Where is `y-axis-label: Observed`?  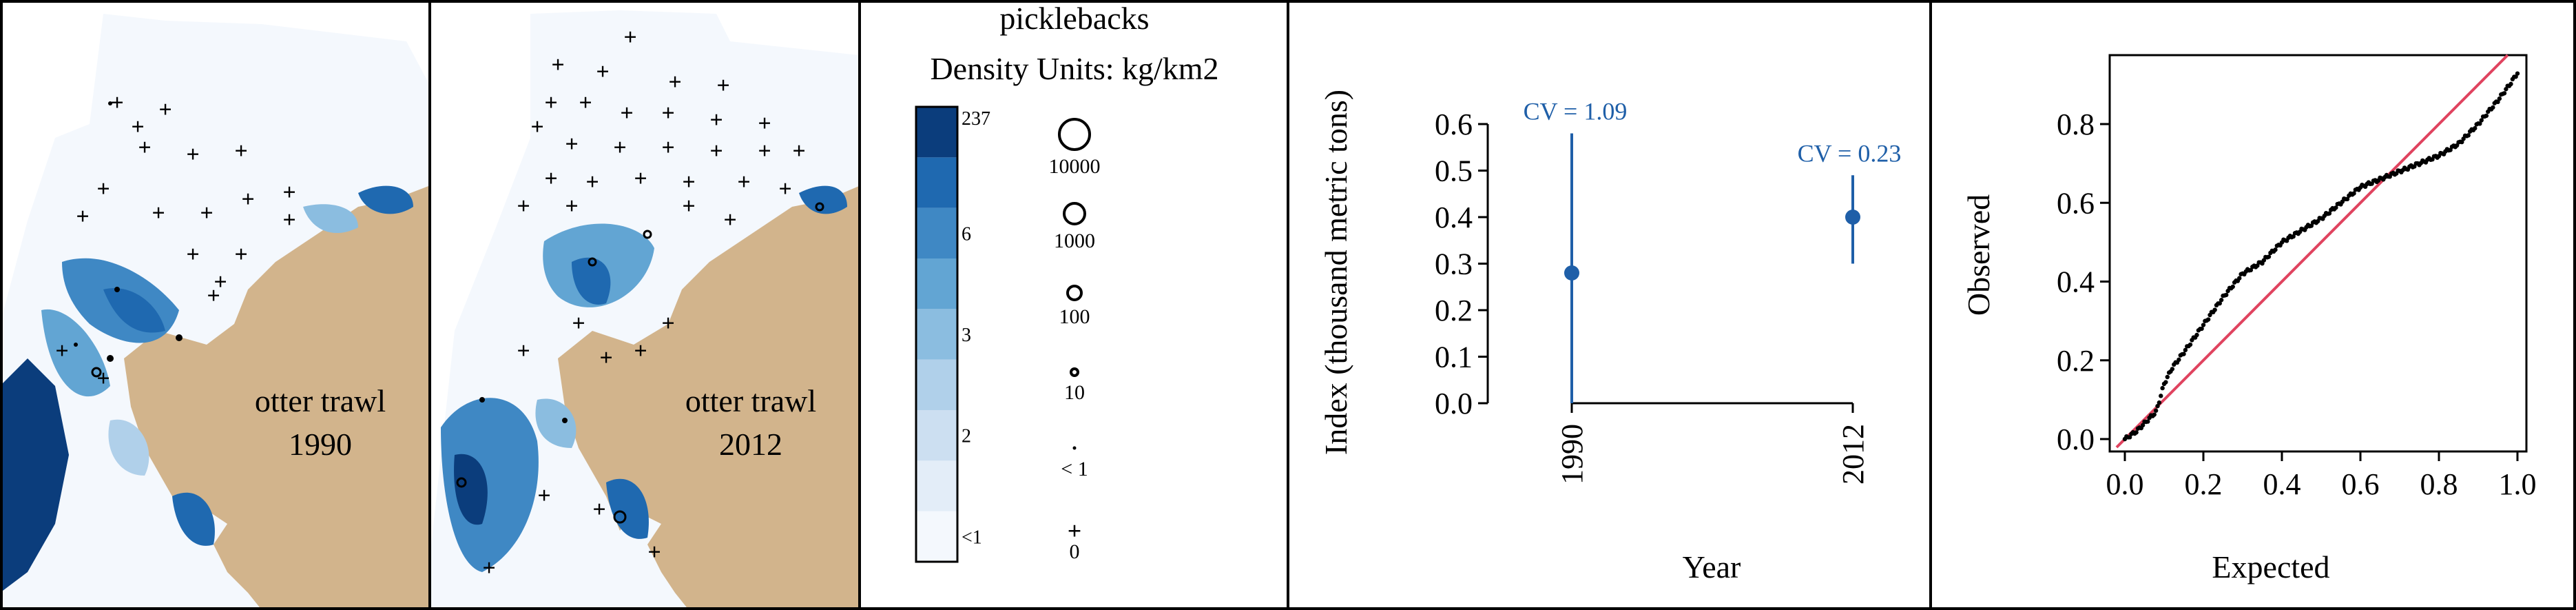
y-axis-label: Observed is located at coordinates (1978, 255).